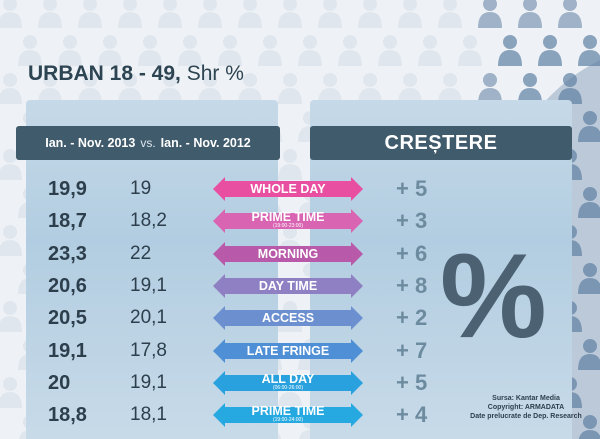  I want to click on daypart-label: MORNING, so click(288, 253).